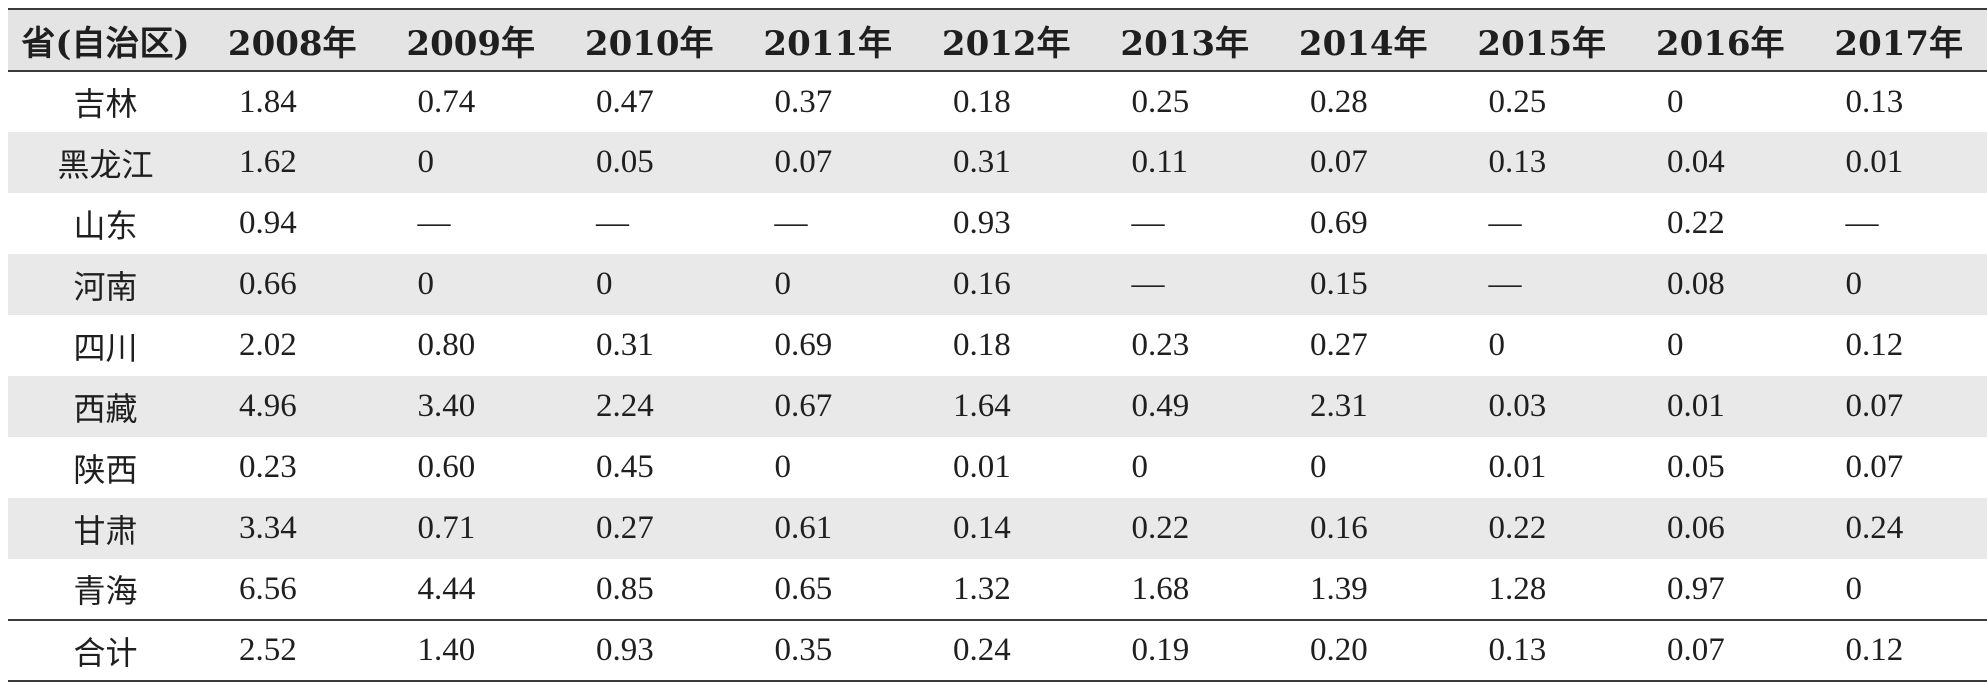  I want to click on value-cell: 1.62, so click(268, 162).